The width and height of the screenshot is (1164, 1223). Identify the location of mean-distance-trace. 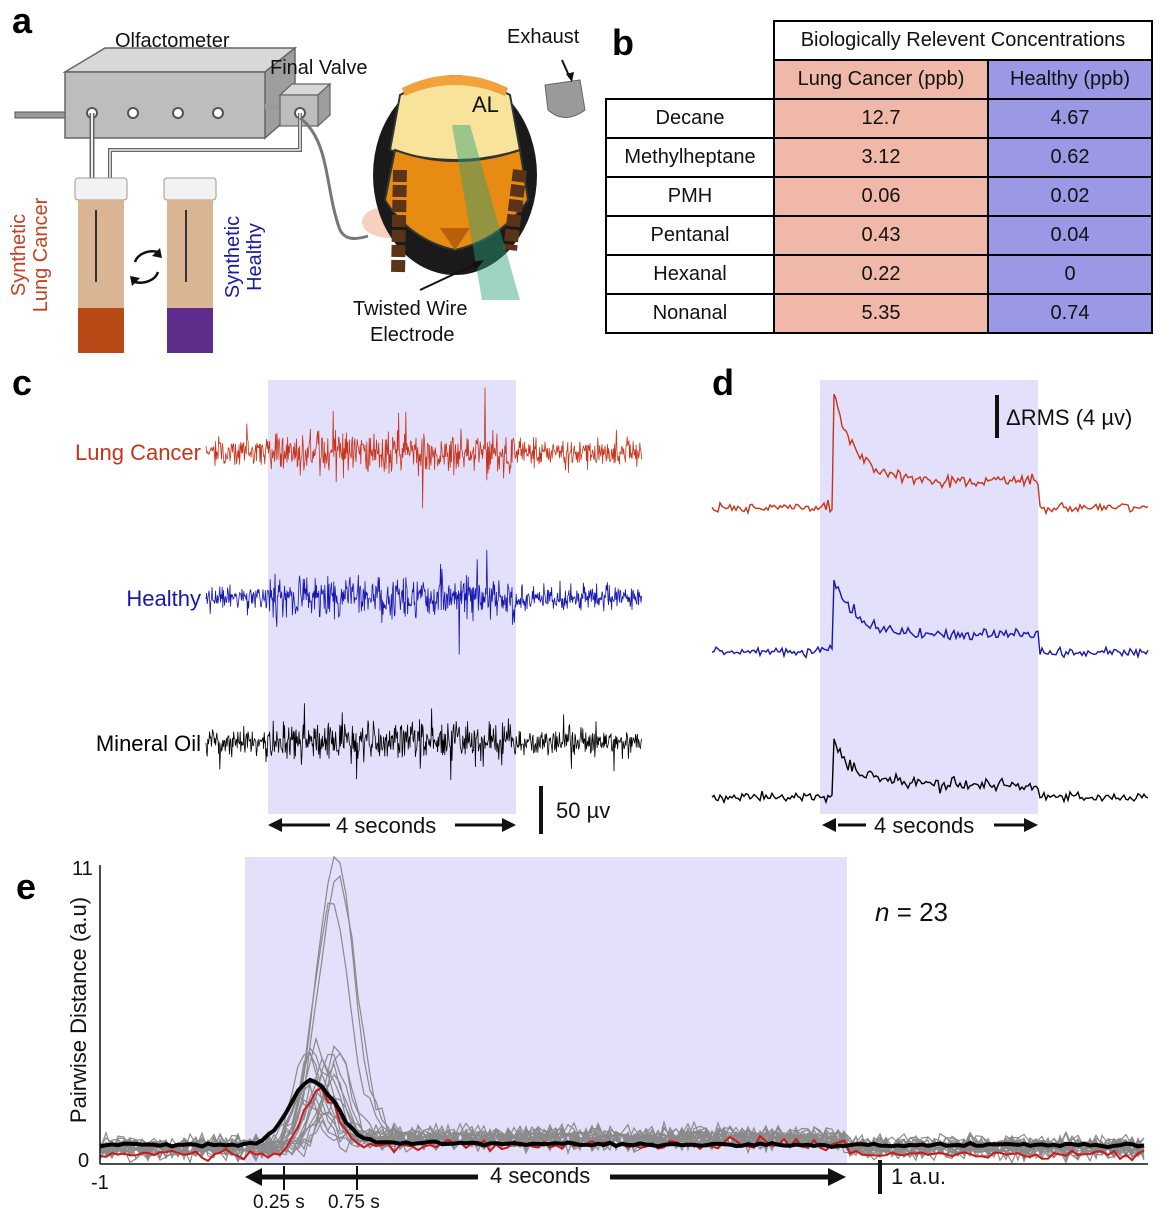
(622, 1113).